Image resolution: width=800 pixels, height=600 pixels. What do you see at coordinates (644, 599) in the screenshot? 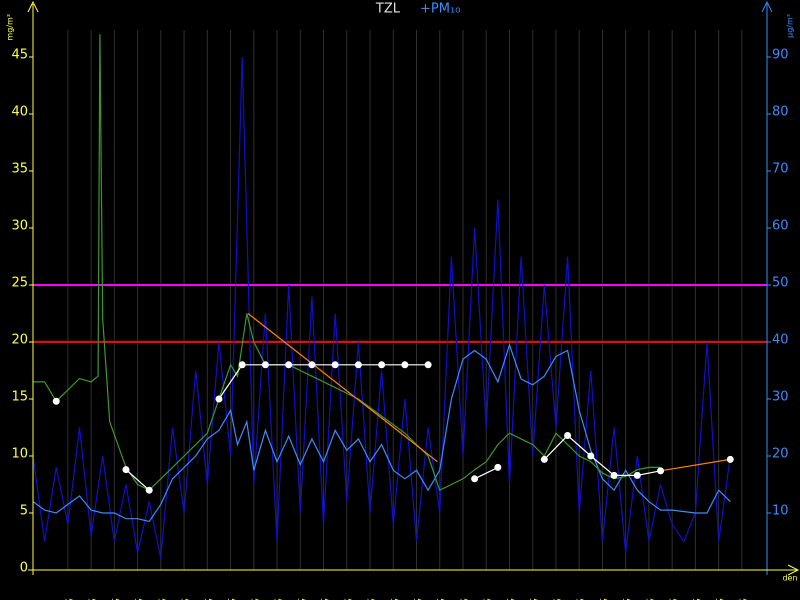
I see `x-tick-label: 6.10.` at bounding box center [644, 599].